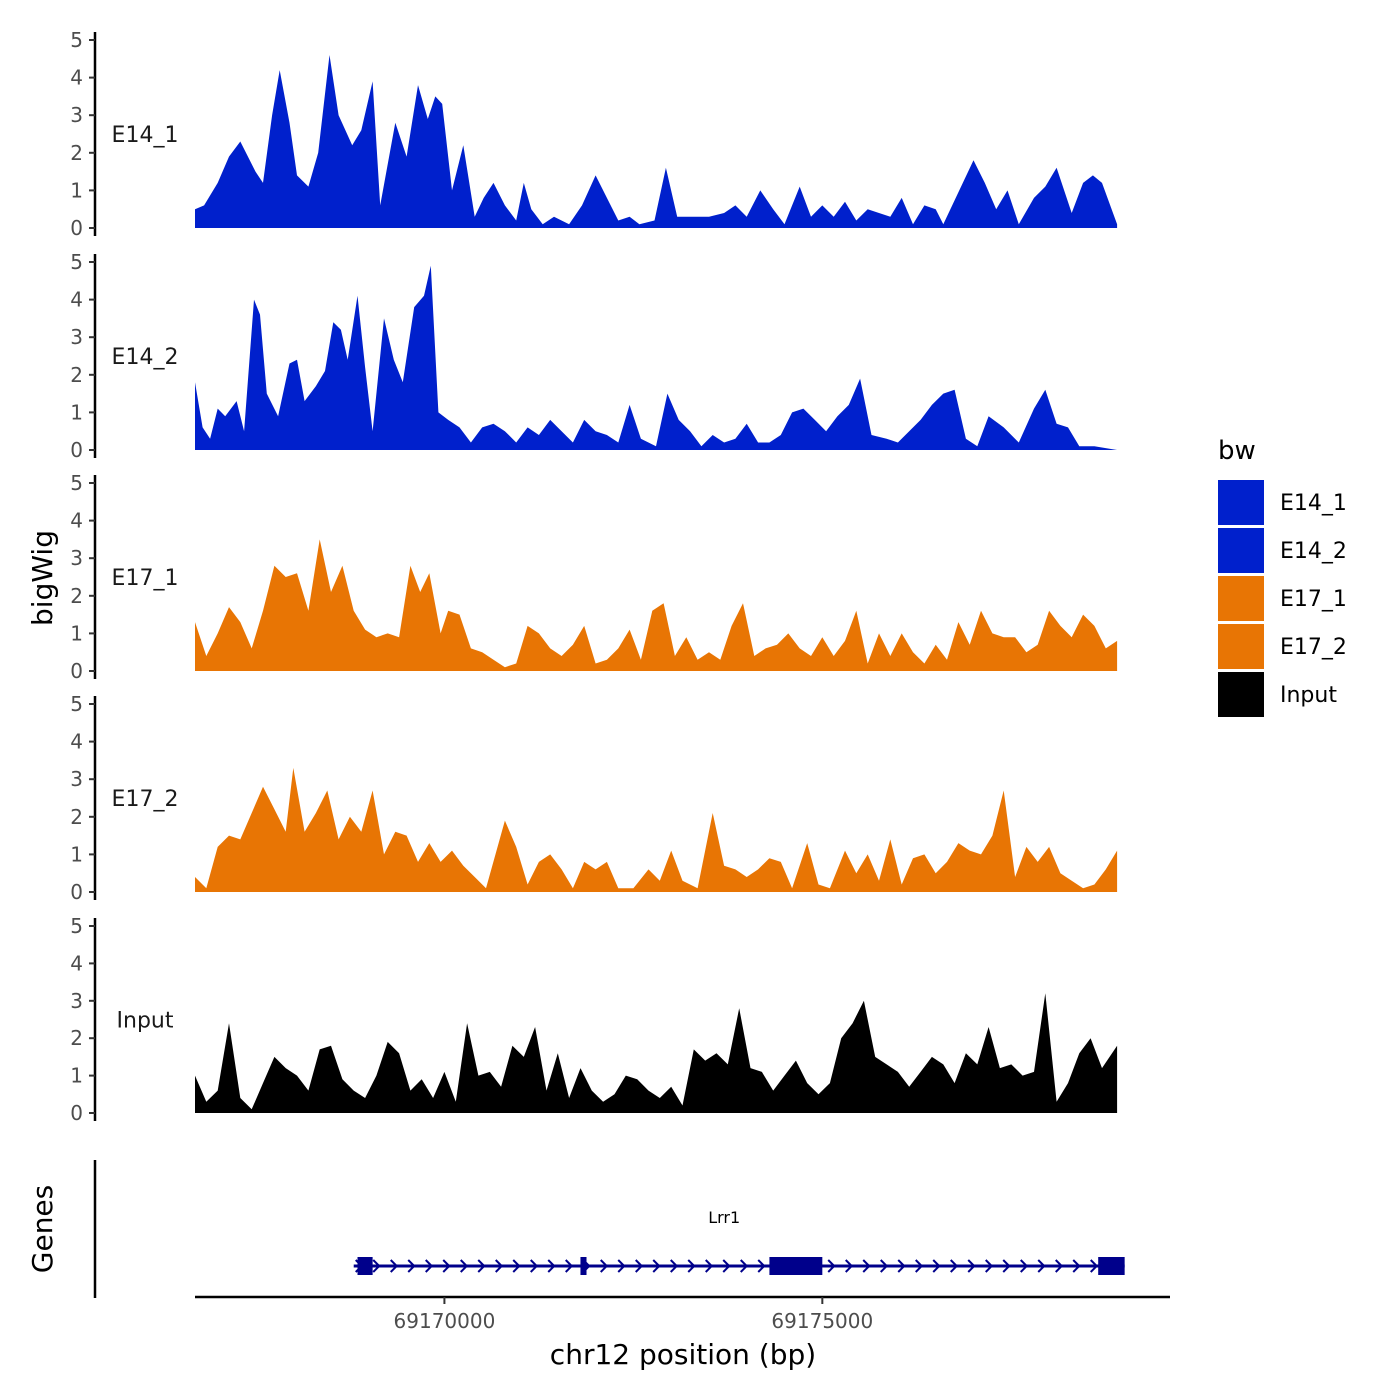 This screenshot has height=1400, width=1400. Describe the element at coordinates (1308, 695) in the screenshot. I see `legend-label: Input` at that location.